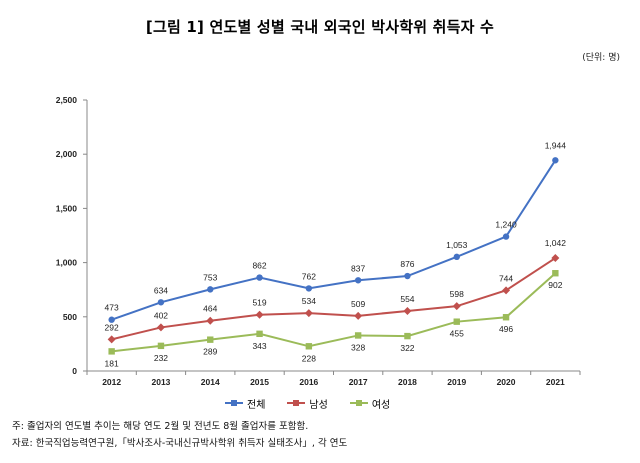 This screenshot has height=463, width=640. I want to click on data-label-total: 753, so click(210, 277).